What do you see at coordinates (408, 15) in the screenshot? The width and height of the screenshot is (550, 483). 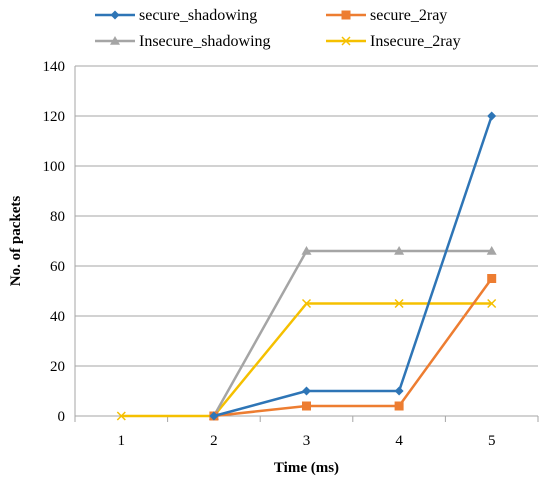 I see `legend-label: secure_2ray` at bounding box center [408, 15].